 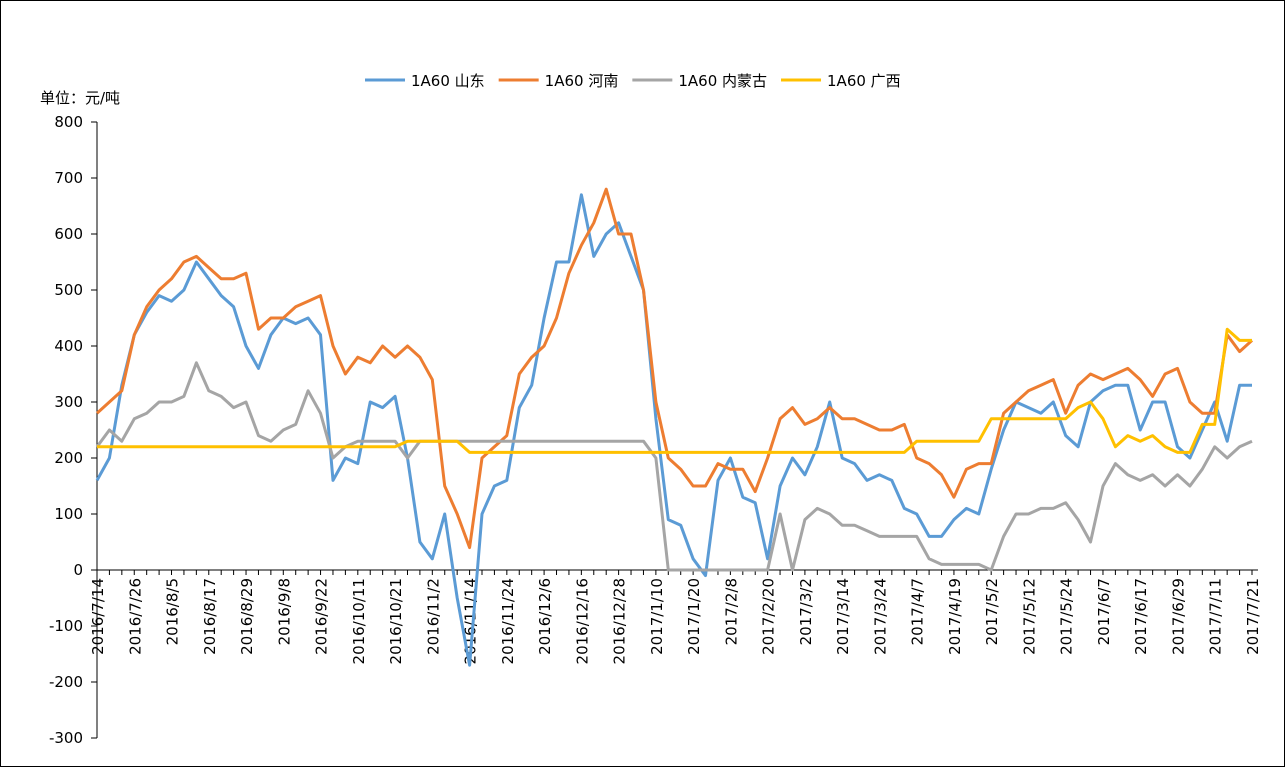 I want to click on y-axis-label: 单位：元/吨, so click(x=80, y=98).